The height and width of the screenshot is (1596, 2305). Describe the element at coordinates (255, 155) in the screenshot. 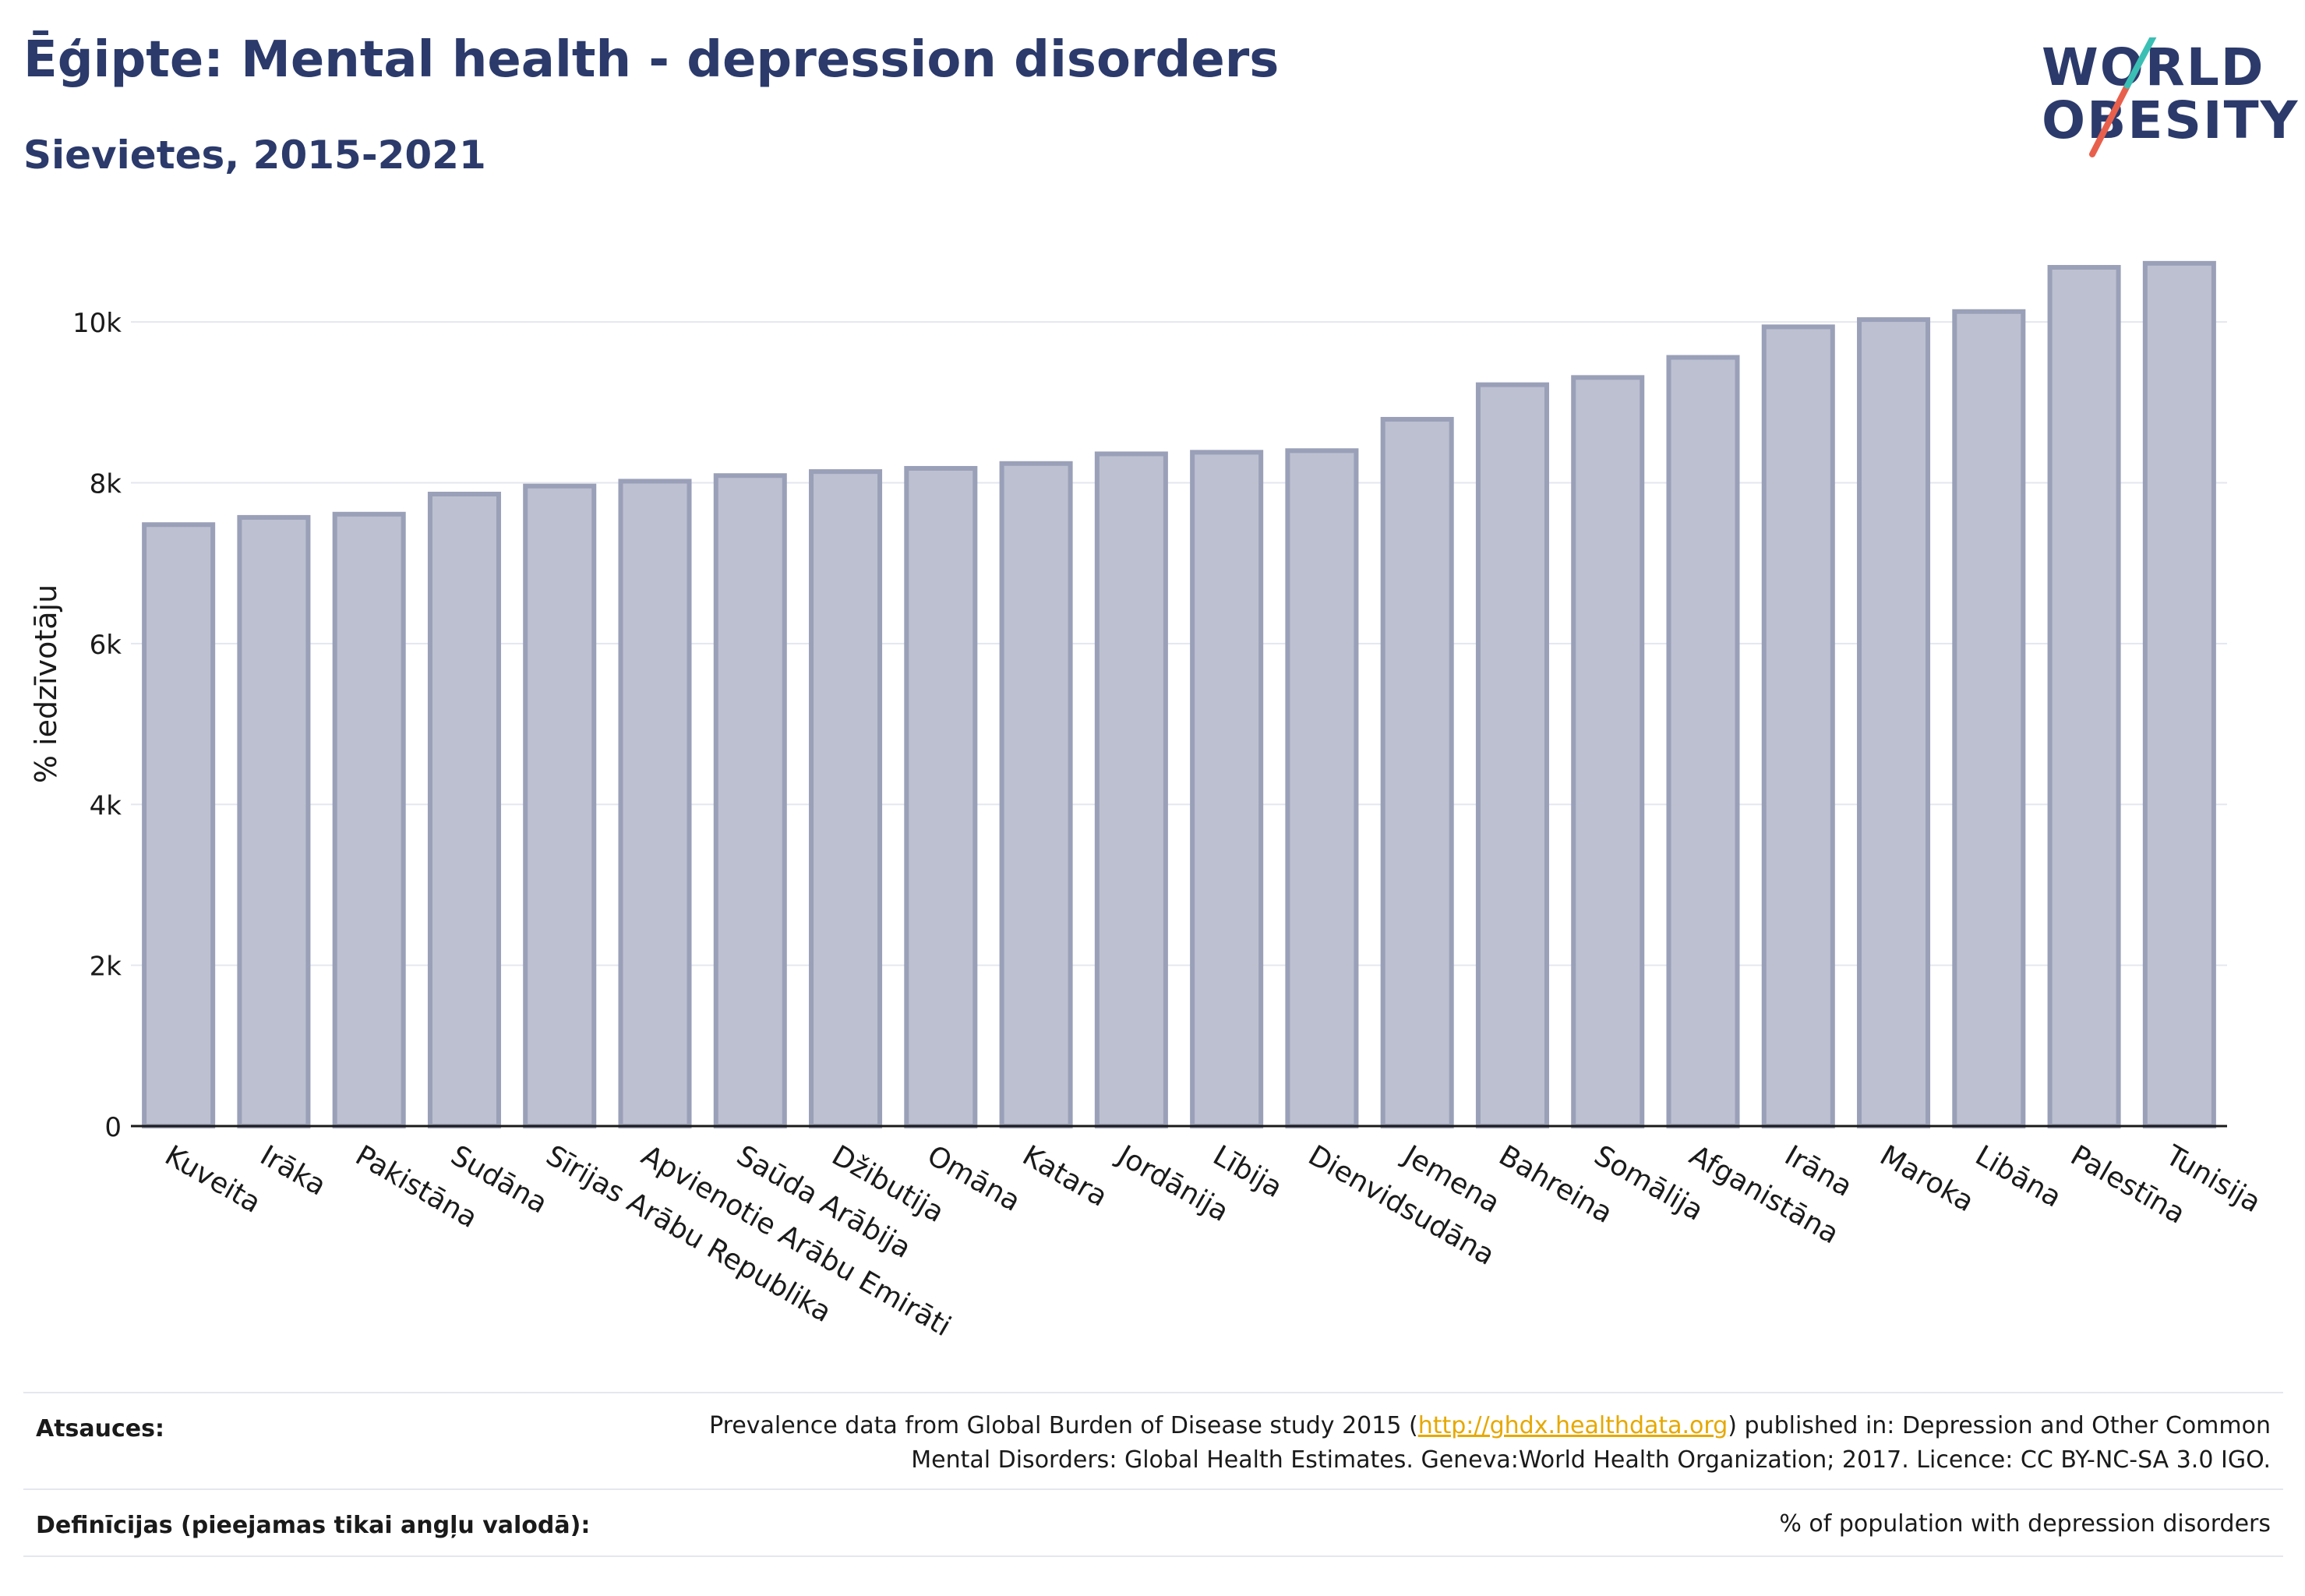

I see `chart-subtitle: Sievietes, 2015-2021` at that location.